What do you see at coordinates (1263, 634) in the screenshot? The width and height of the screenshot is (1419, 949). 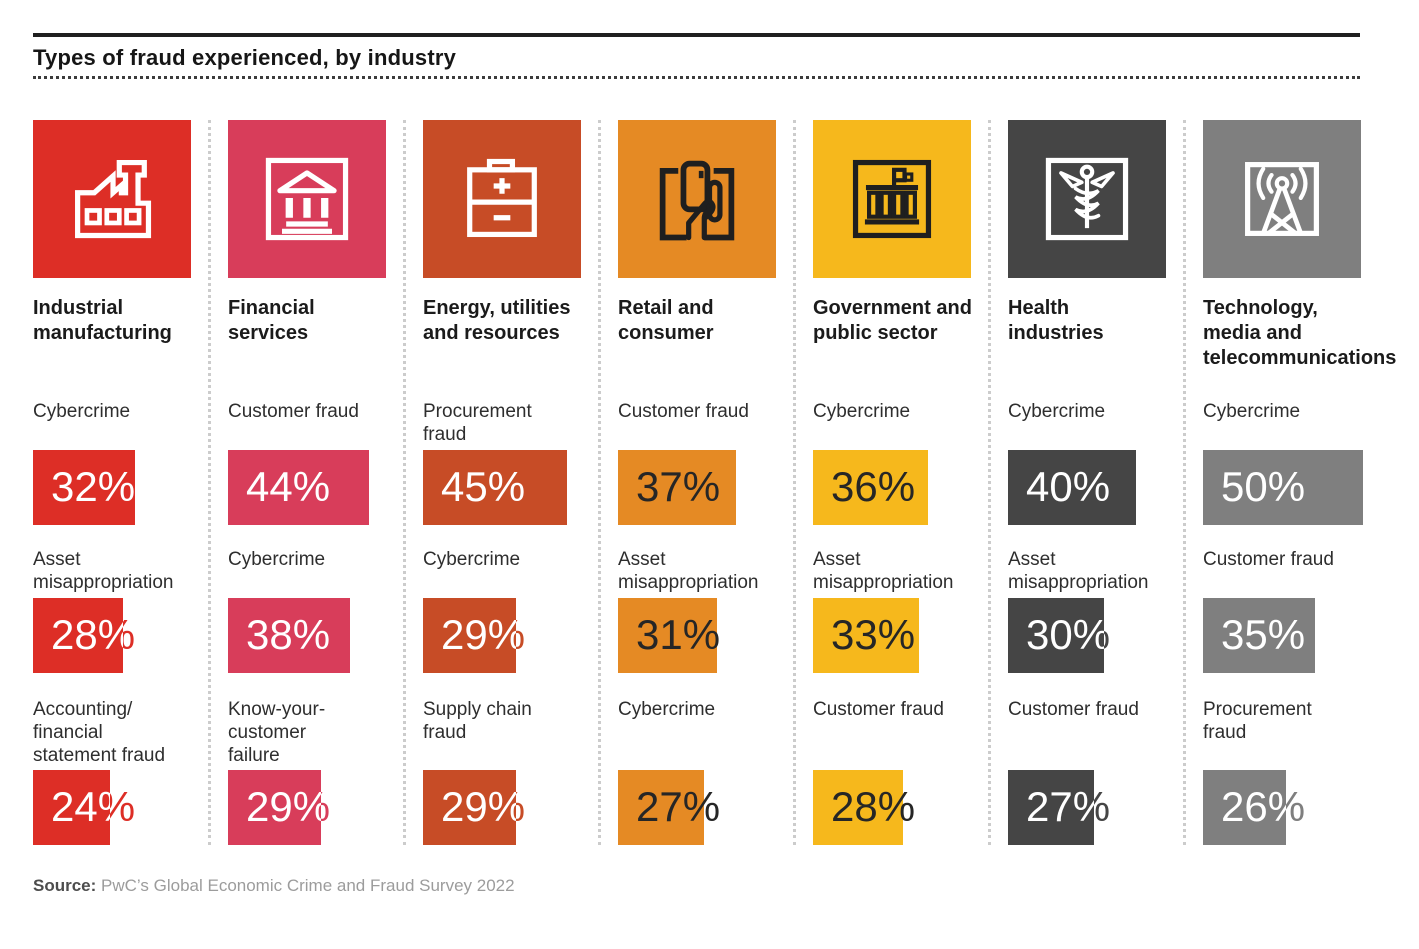 I see `percentage-value: 35%` at bounding box center [1263, 634].